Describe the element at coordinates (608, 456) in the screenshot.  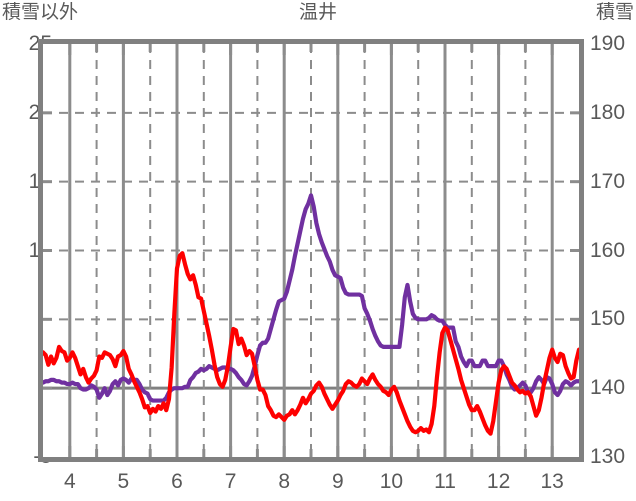
I see `y-right-tick-label: 130` at that location.